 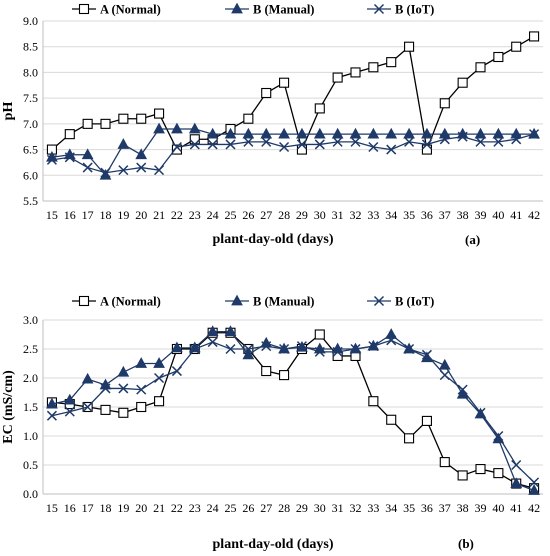 What do you see at coordinates (391, 508) in the screenshot?
I see `x-tick-label: 34` at bounding box center [391, 508].